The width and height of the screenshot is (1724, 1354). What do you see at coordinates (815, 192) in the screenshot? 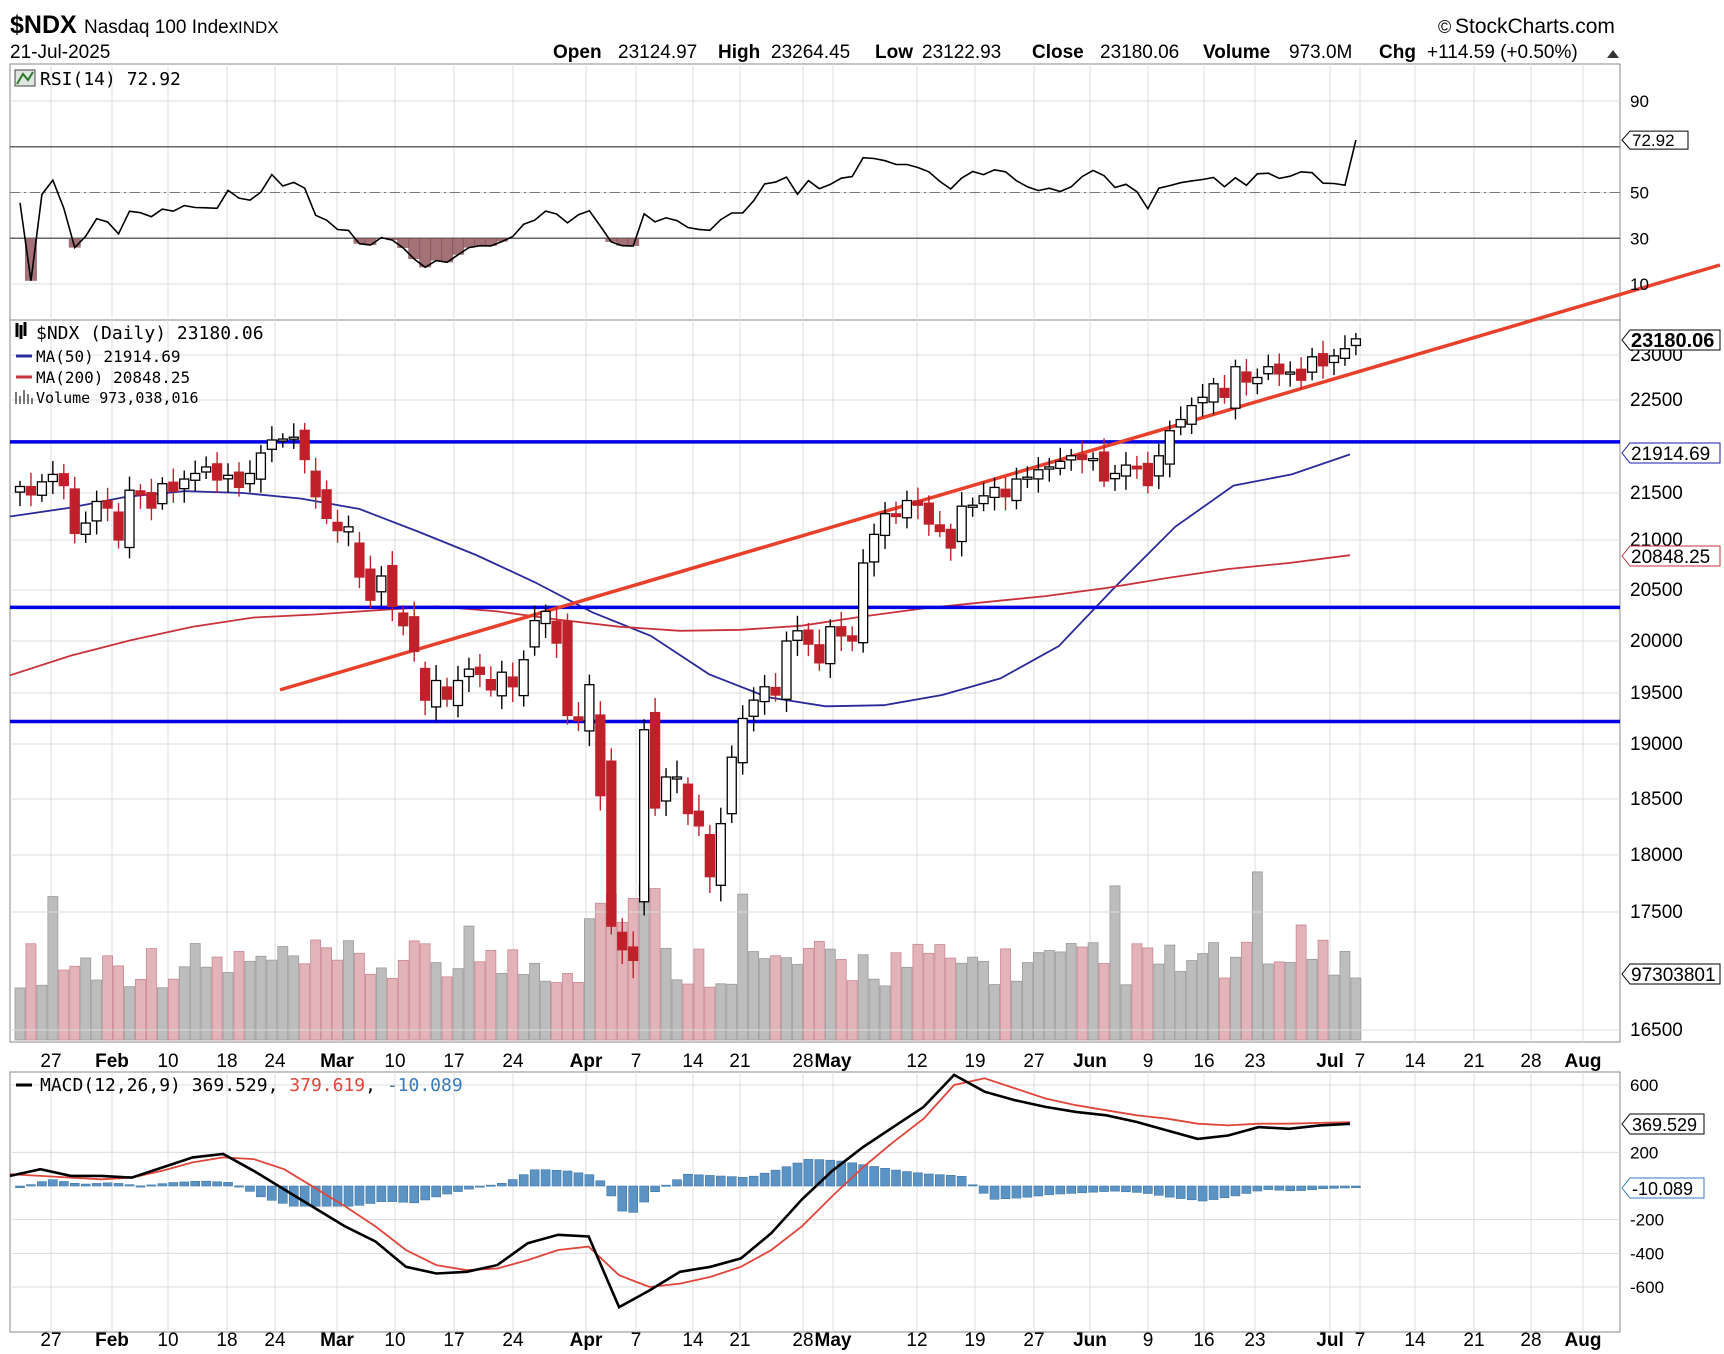
I see `rsi-plot` at bounding box center [815, 192].